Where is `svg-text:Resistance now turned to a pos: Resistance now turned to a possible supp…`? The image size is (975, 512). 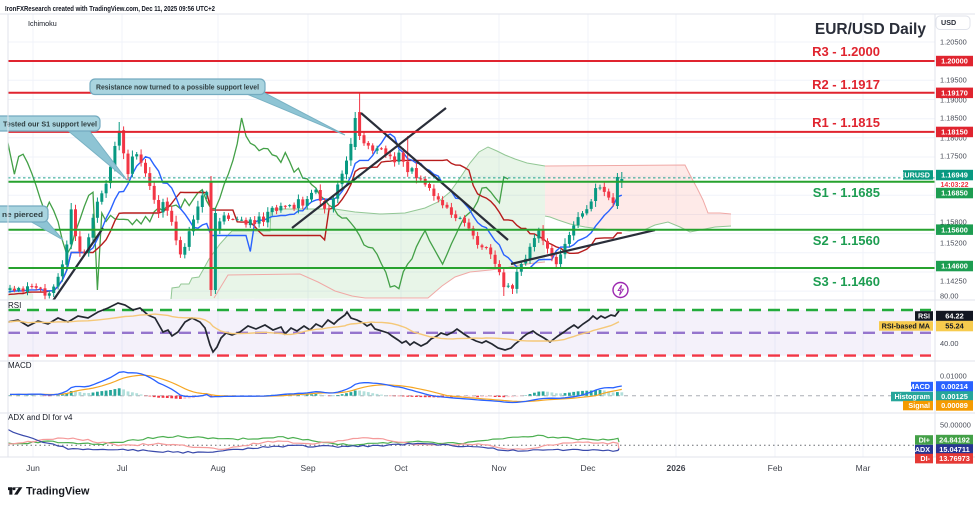 svg-text:Resistance now turned to a pos: Resistance now turned to a possible supp… is located at coordinates (177, 87).